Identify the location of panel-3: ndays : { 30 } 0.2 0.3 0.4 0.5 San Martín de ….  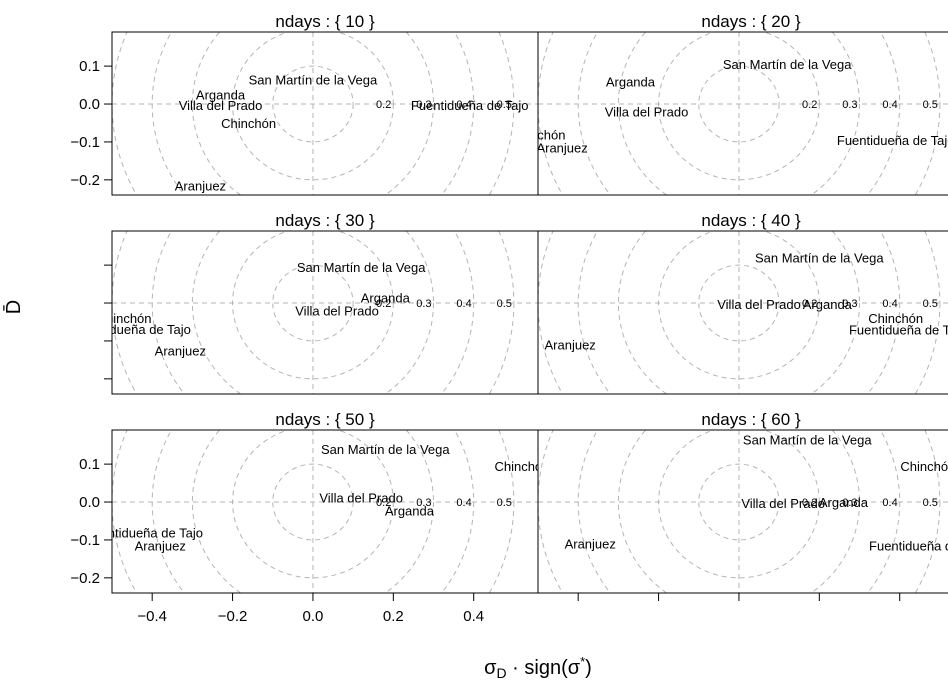
(306, 303).